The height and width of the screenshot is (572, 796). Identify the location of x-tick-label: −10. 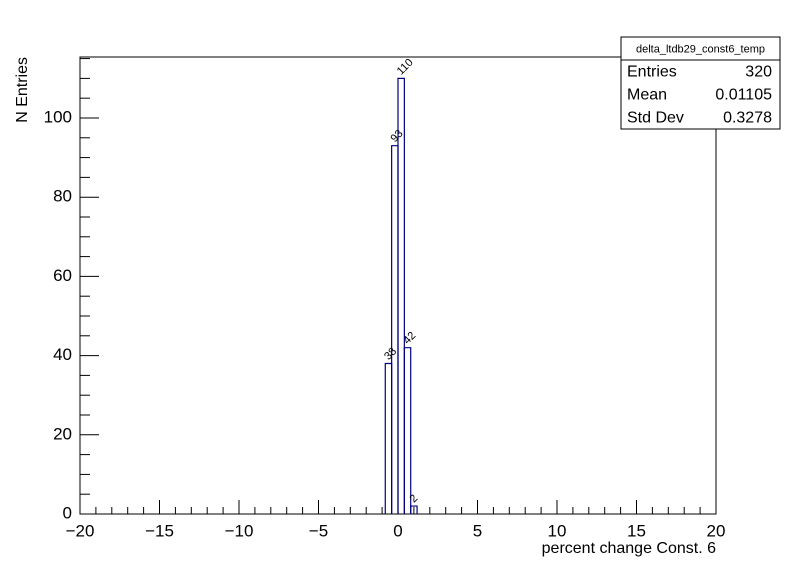
(239, 530).